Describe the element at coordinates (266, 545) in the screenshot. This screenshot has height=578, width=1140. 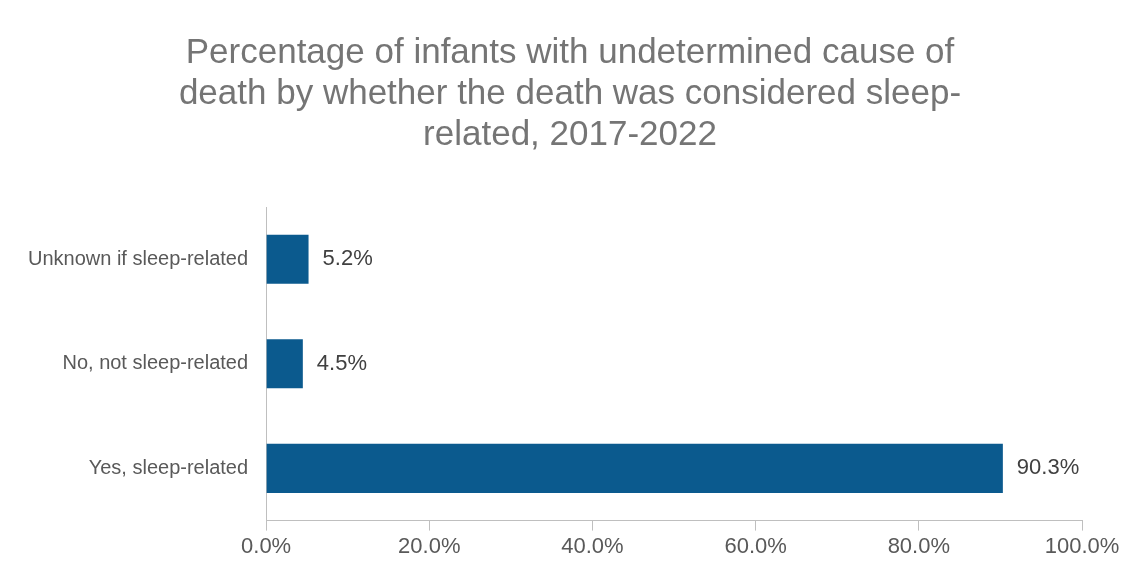
I see `x-tick-label: 0.0%` at that location.